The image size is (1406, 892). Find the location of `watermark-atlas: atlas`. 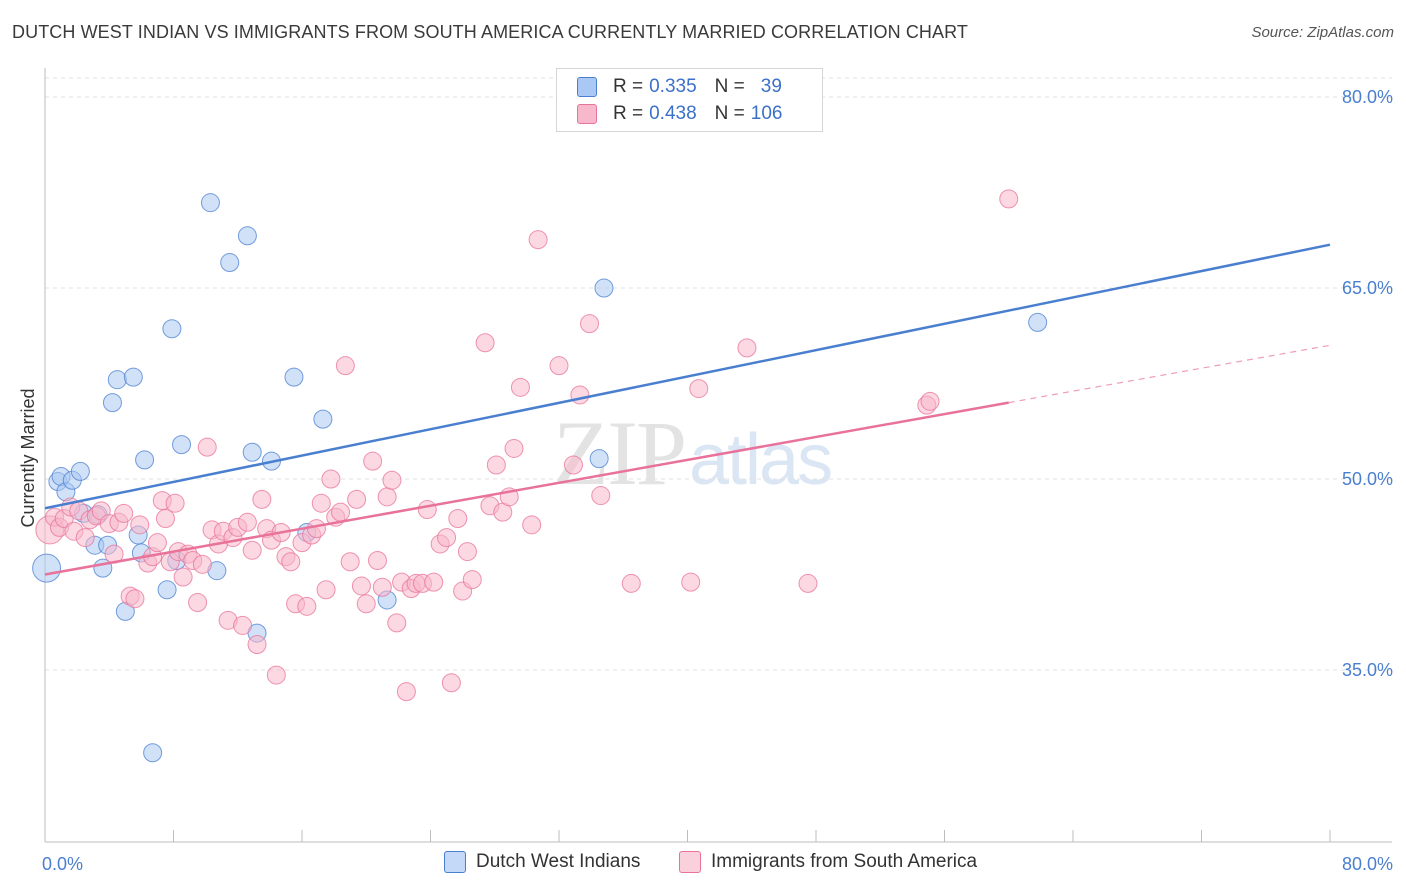

watermark-atlas: atlas is located at coordinates (761, 460).